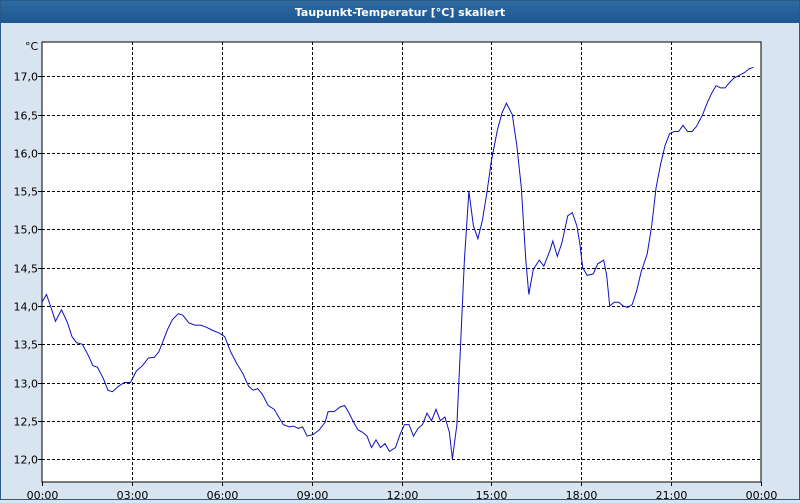 This screenshot has height=503, width=800. What do you see at coordinates (26, 384) in the screenshot?
I see `y-tick-label: 13,0` at bounding box center [26, 384].